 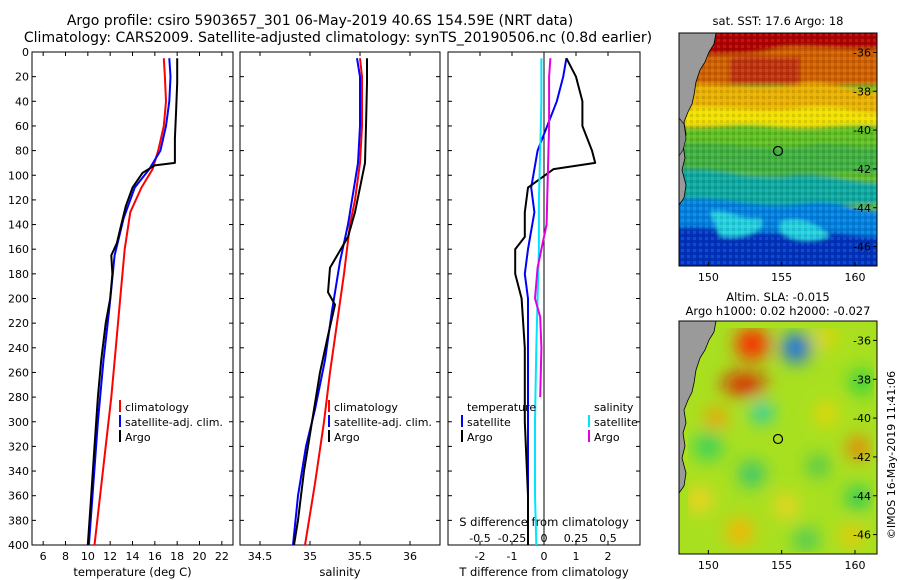 I want to click on y-tick-label: 20, so click(x=22, y=77).